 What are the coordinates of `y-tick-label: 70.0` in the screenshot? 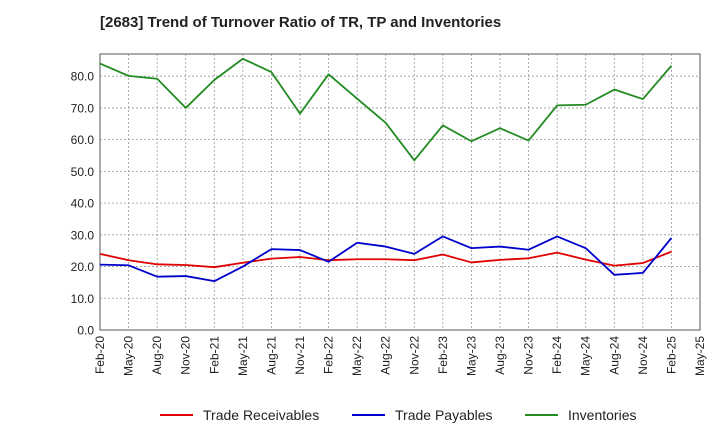 It's located at (83, 108).